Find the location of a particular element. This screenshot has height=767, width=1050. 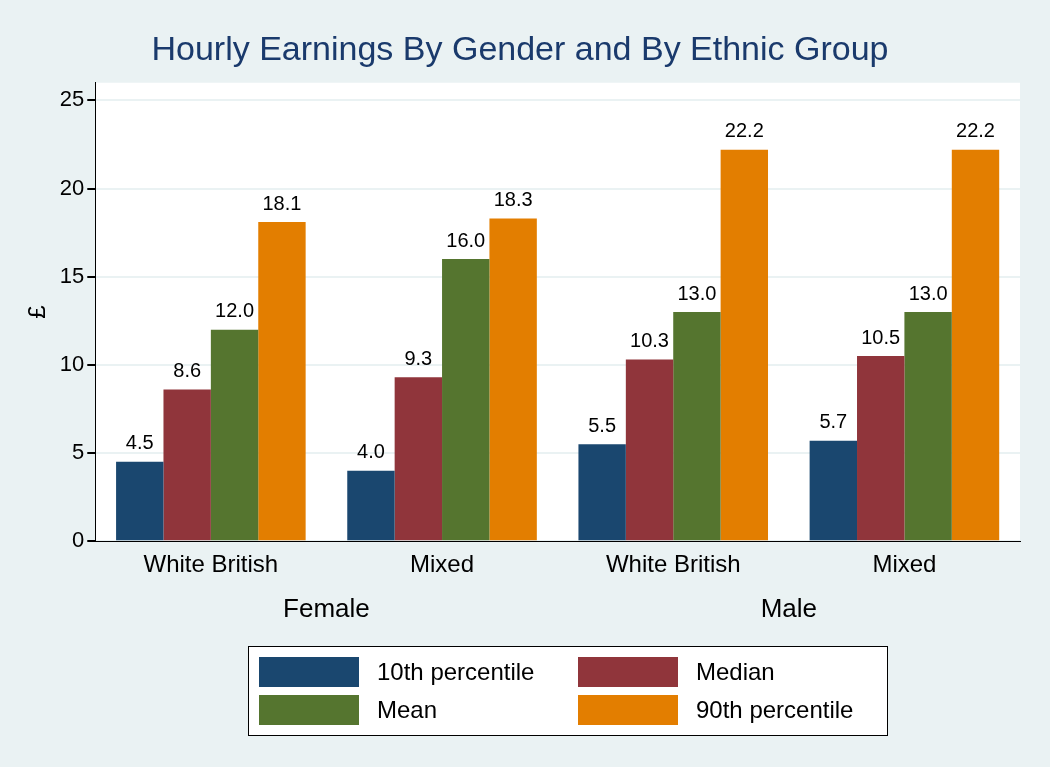

y-tick-label: 15 is located at coordinates (72, 275).